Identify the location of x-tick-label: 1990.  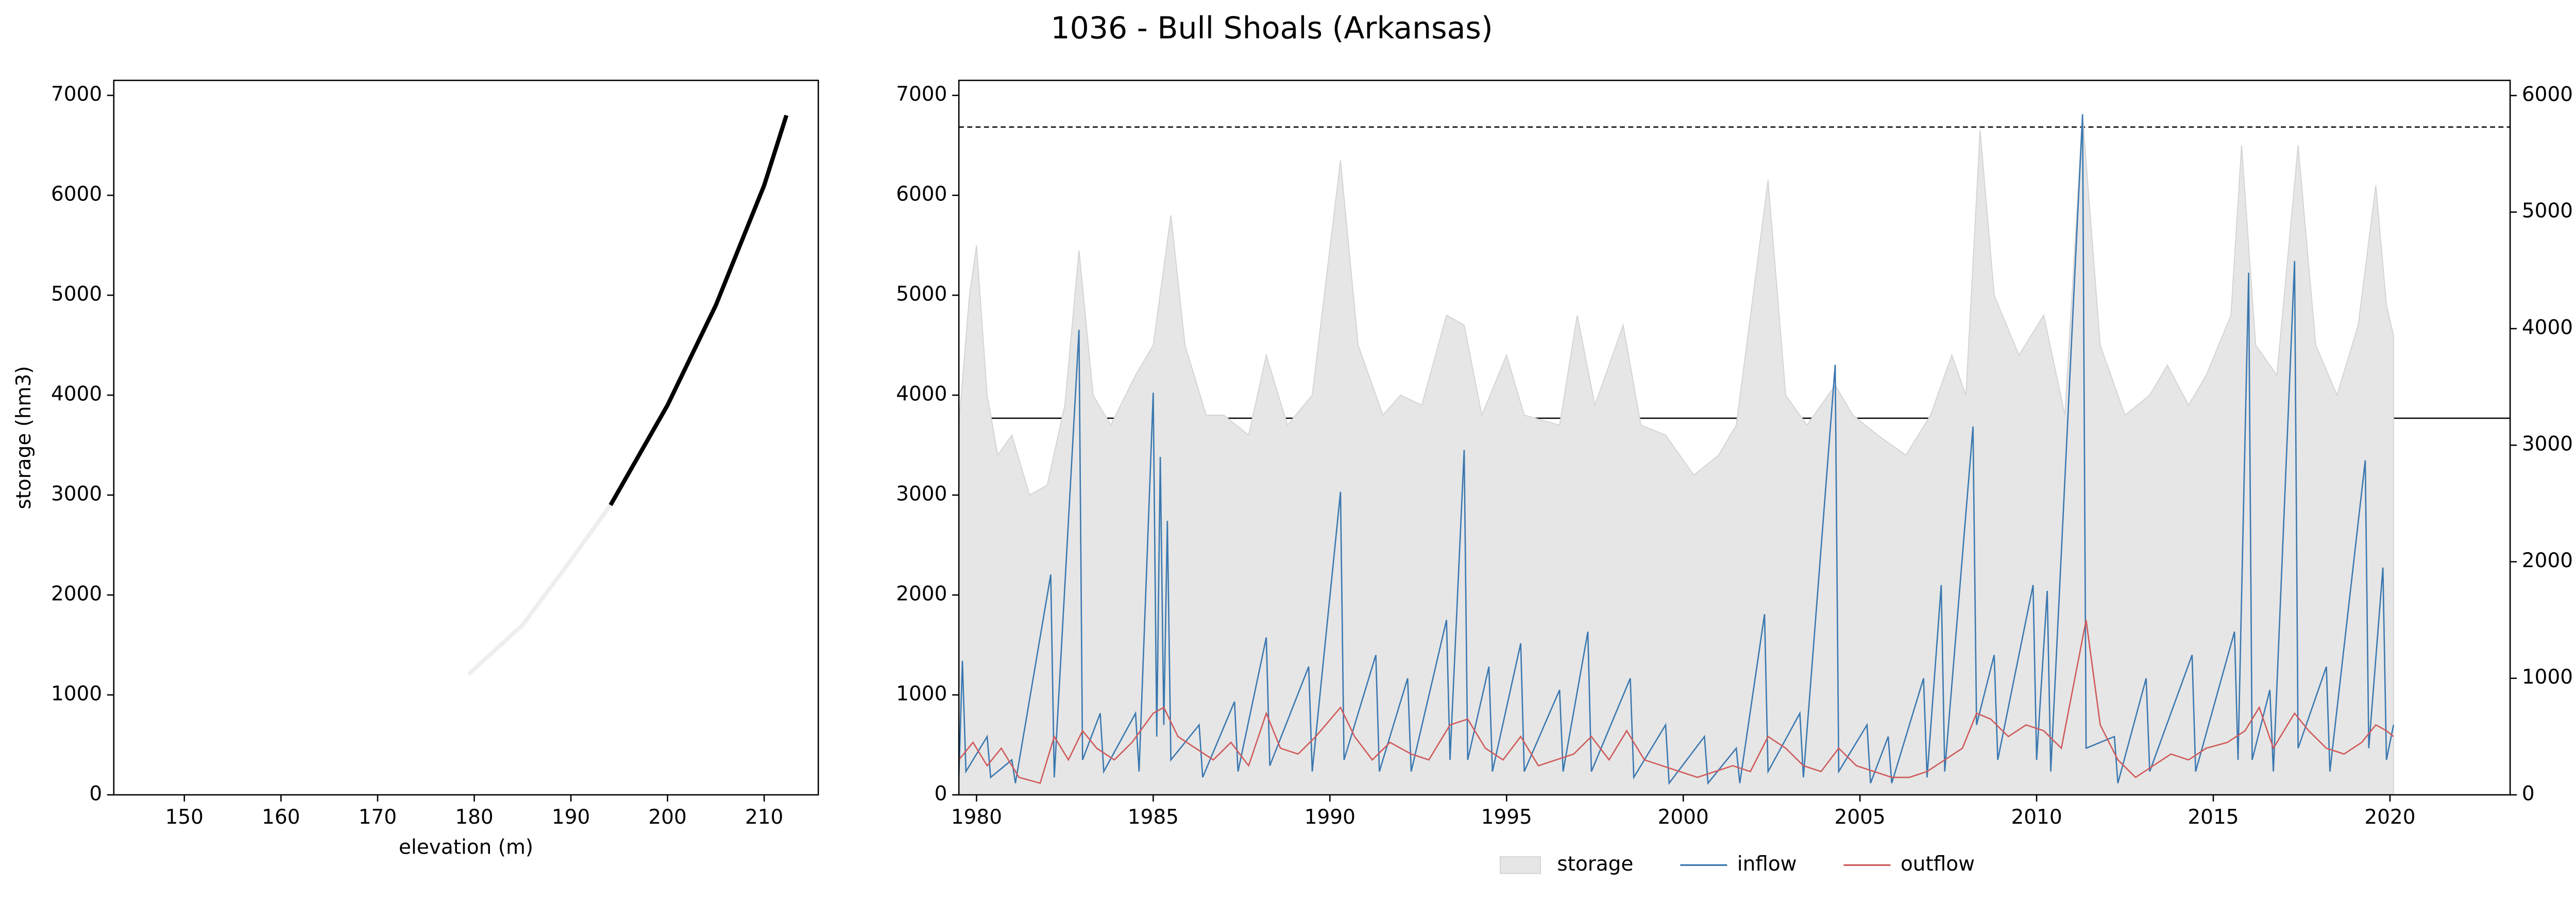
(1329, 818).